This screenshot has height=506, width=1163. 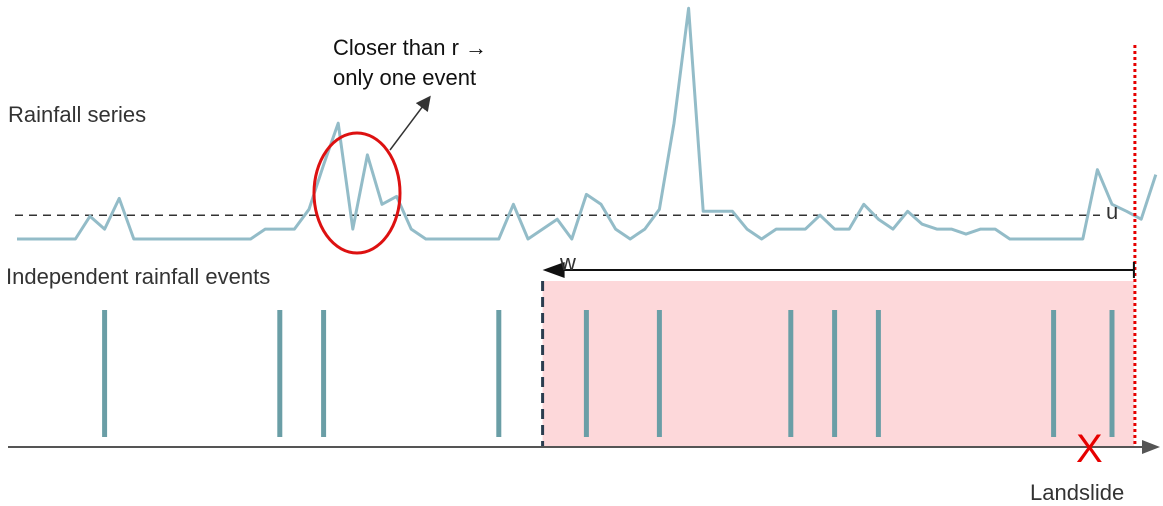 What do you see at coordinates (138, 276) in the screenshot?
I see `independent-events-label: Independent rainfall events` at bounding box center [138, 276].